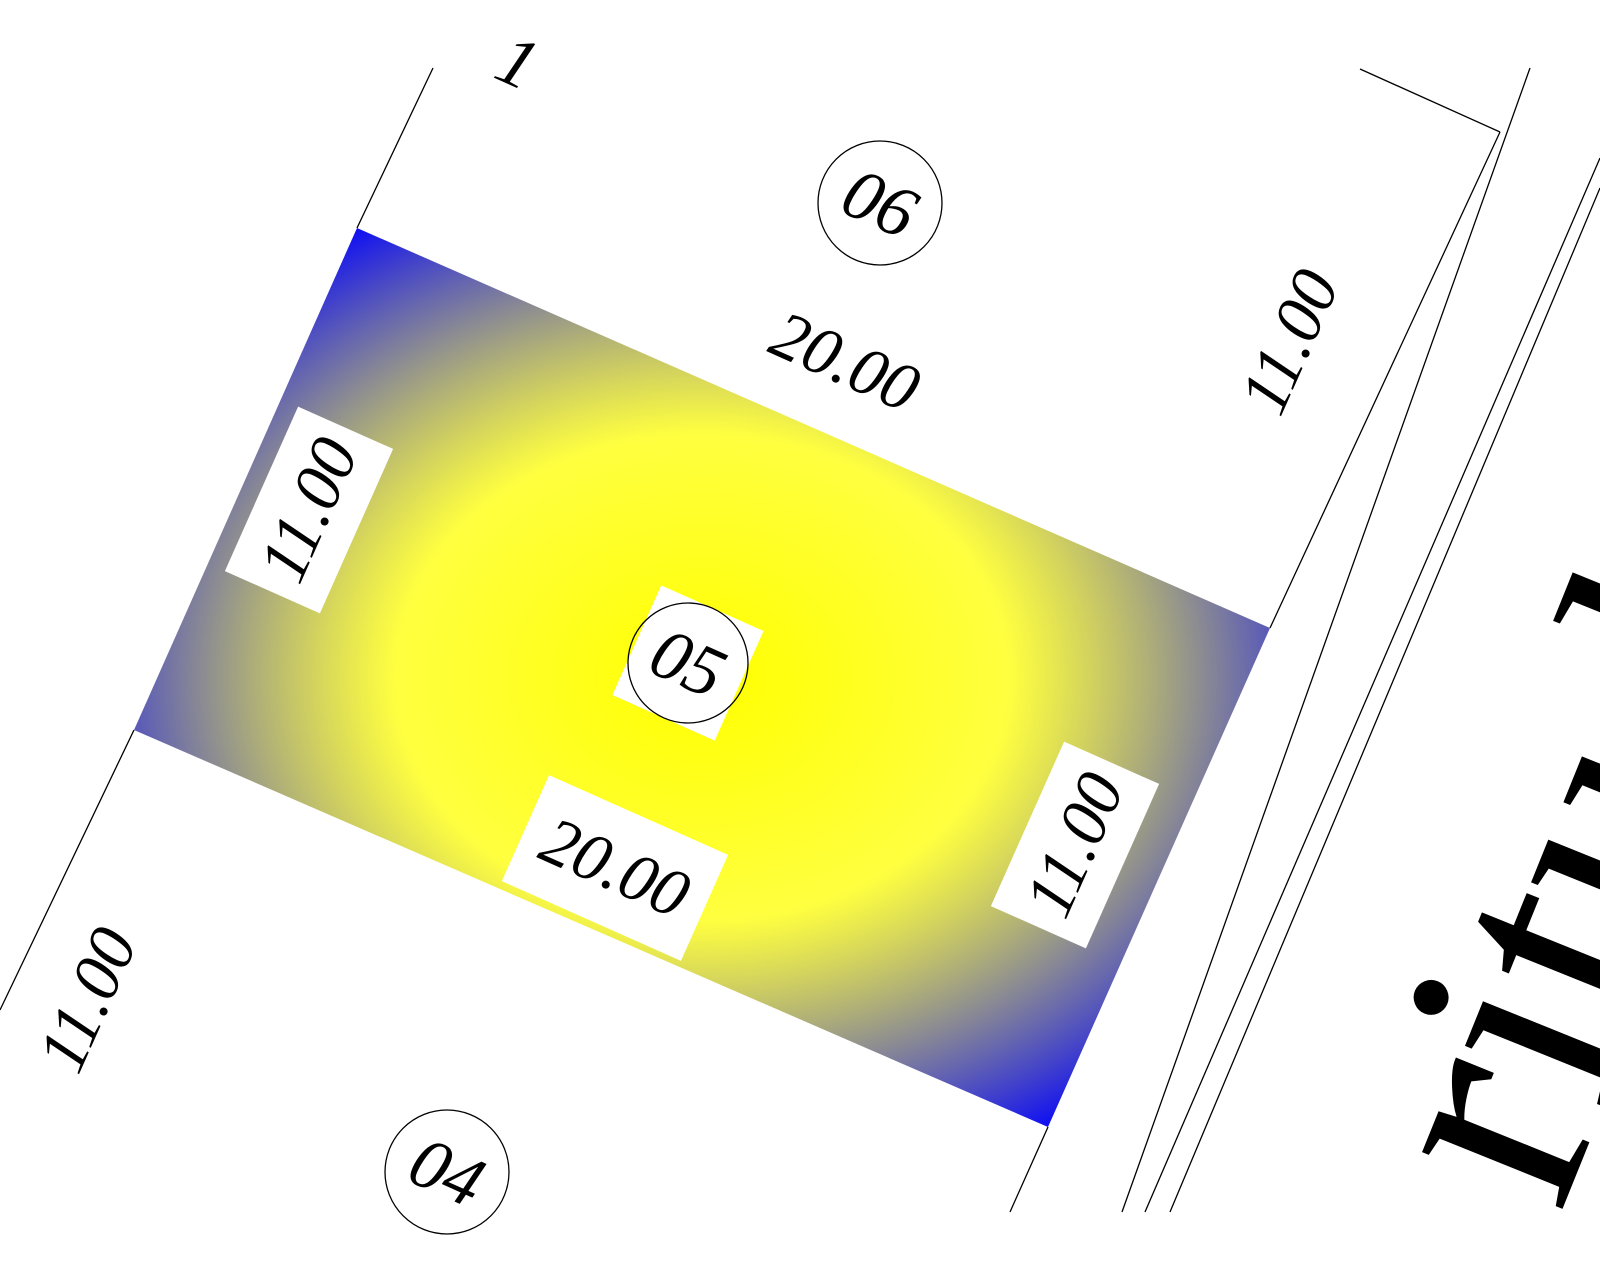 The width and height of the screenshot is (1600, 1280). I want to click on dimension-box-right, so click(1075, 845).